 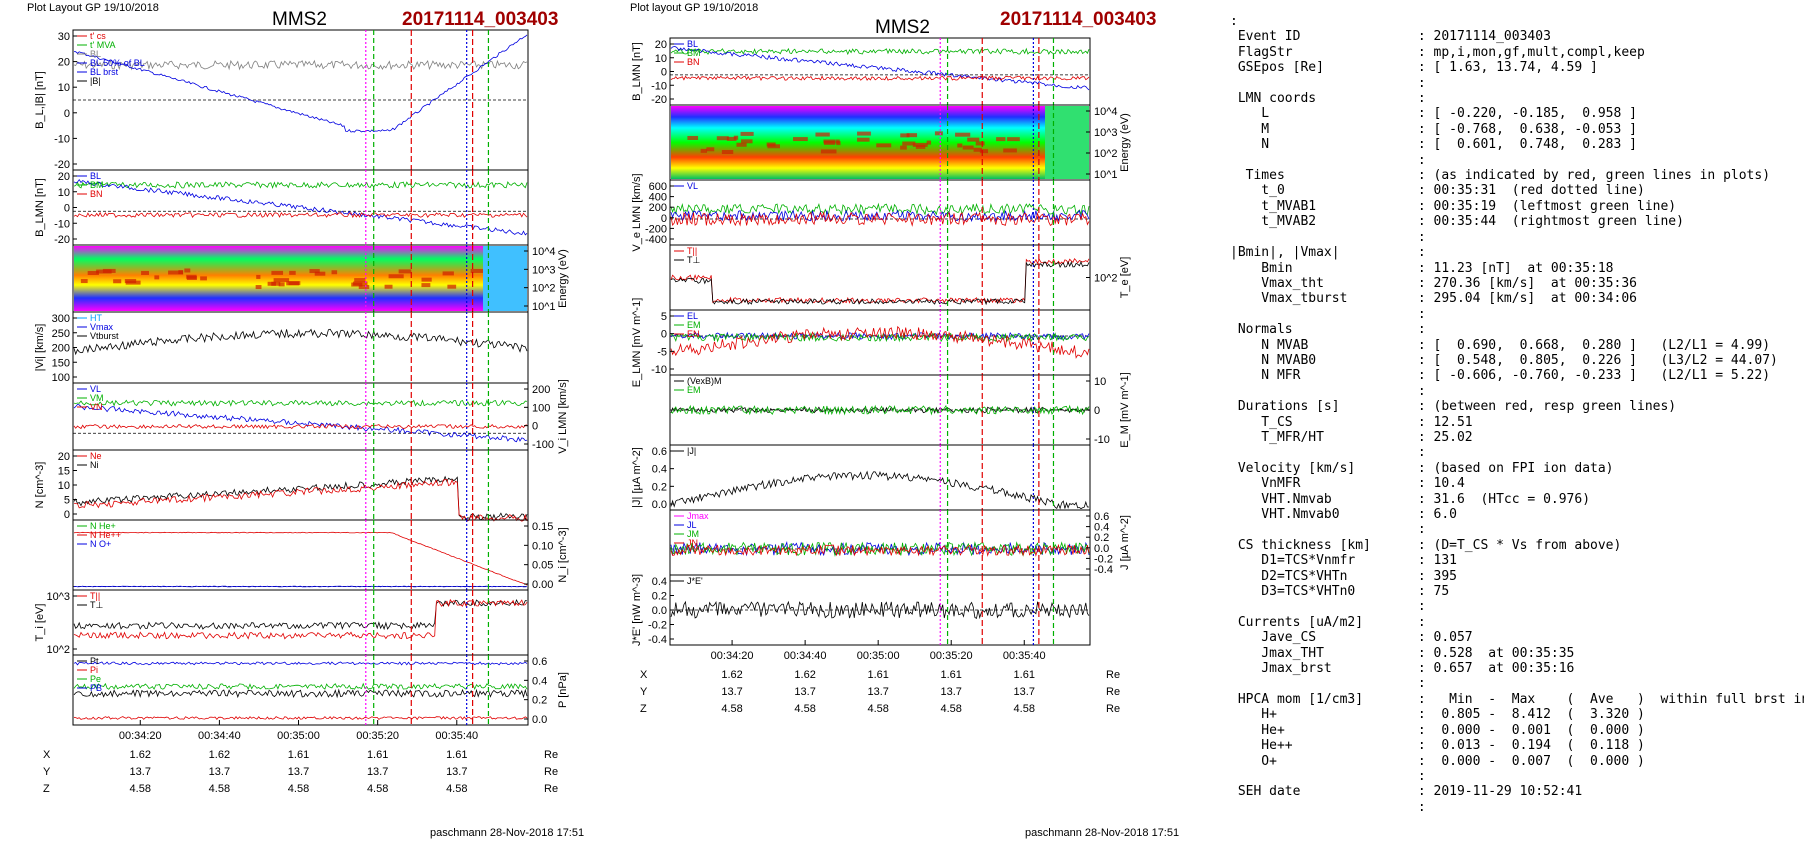 What do you see at coordinates (542, 527) in the screenshot?
I see `y-tick-label: 0.15` at bounding box center [542, 527].